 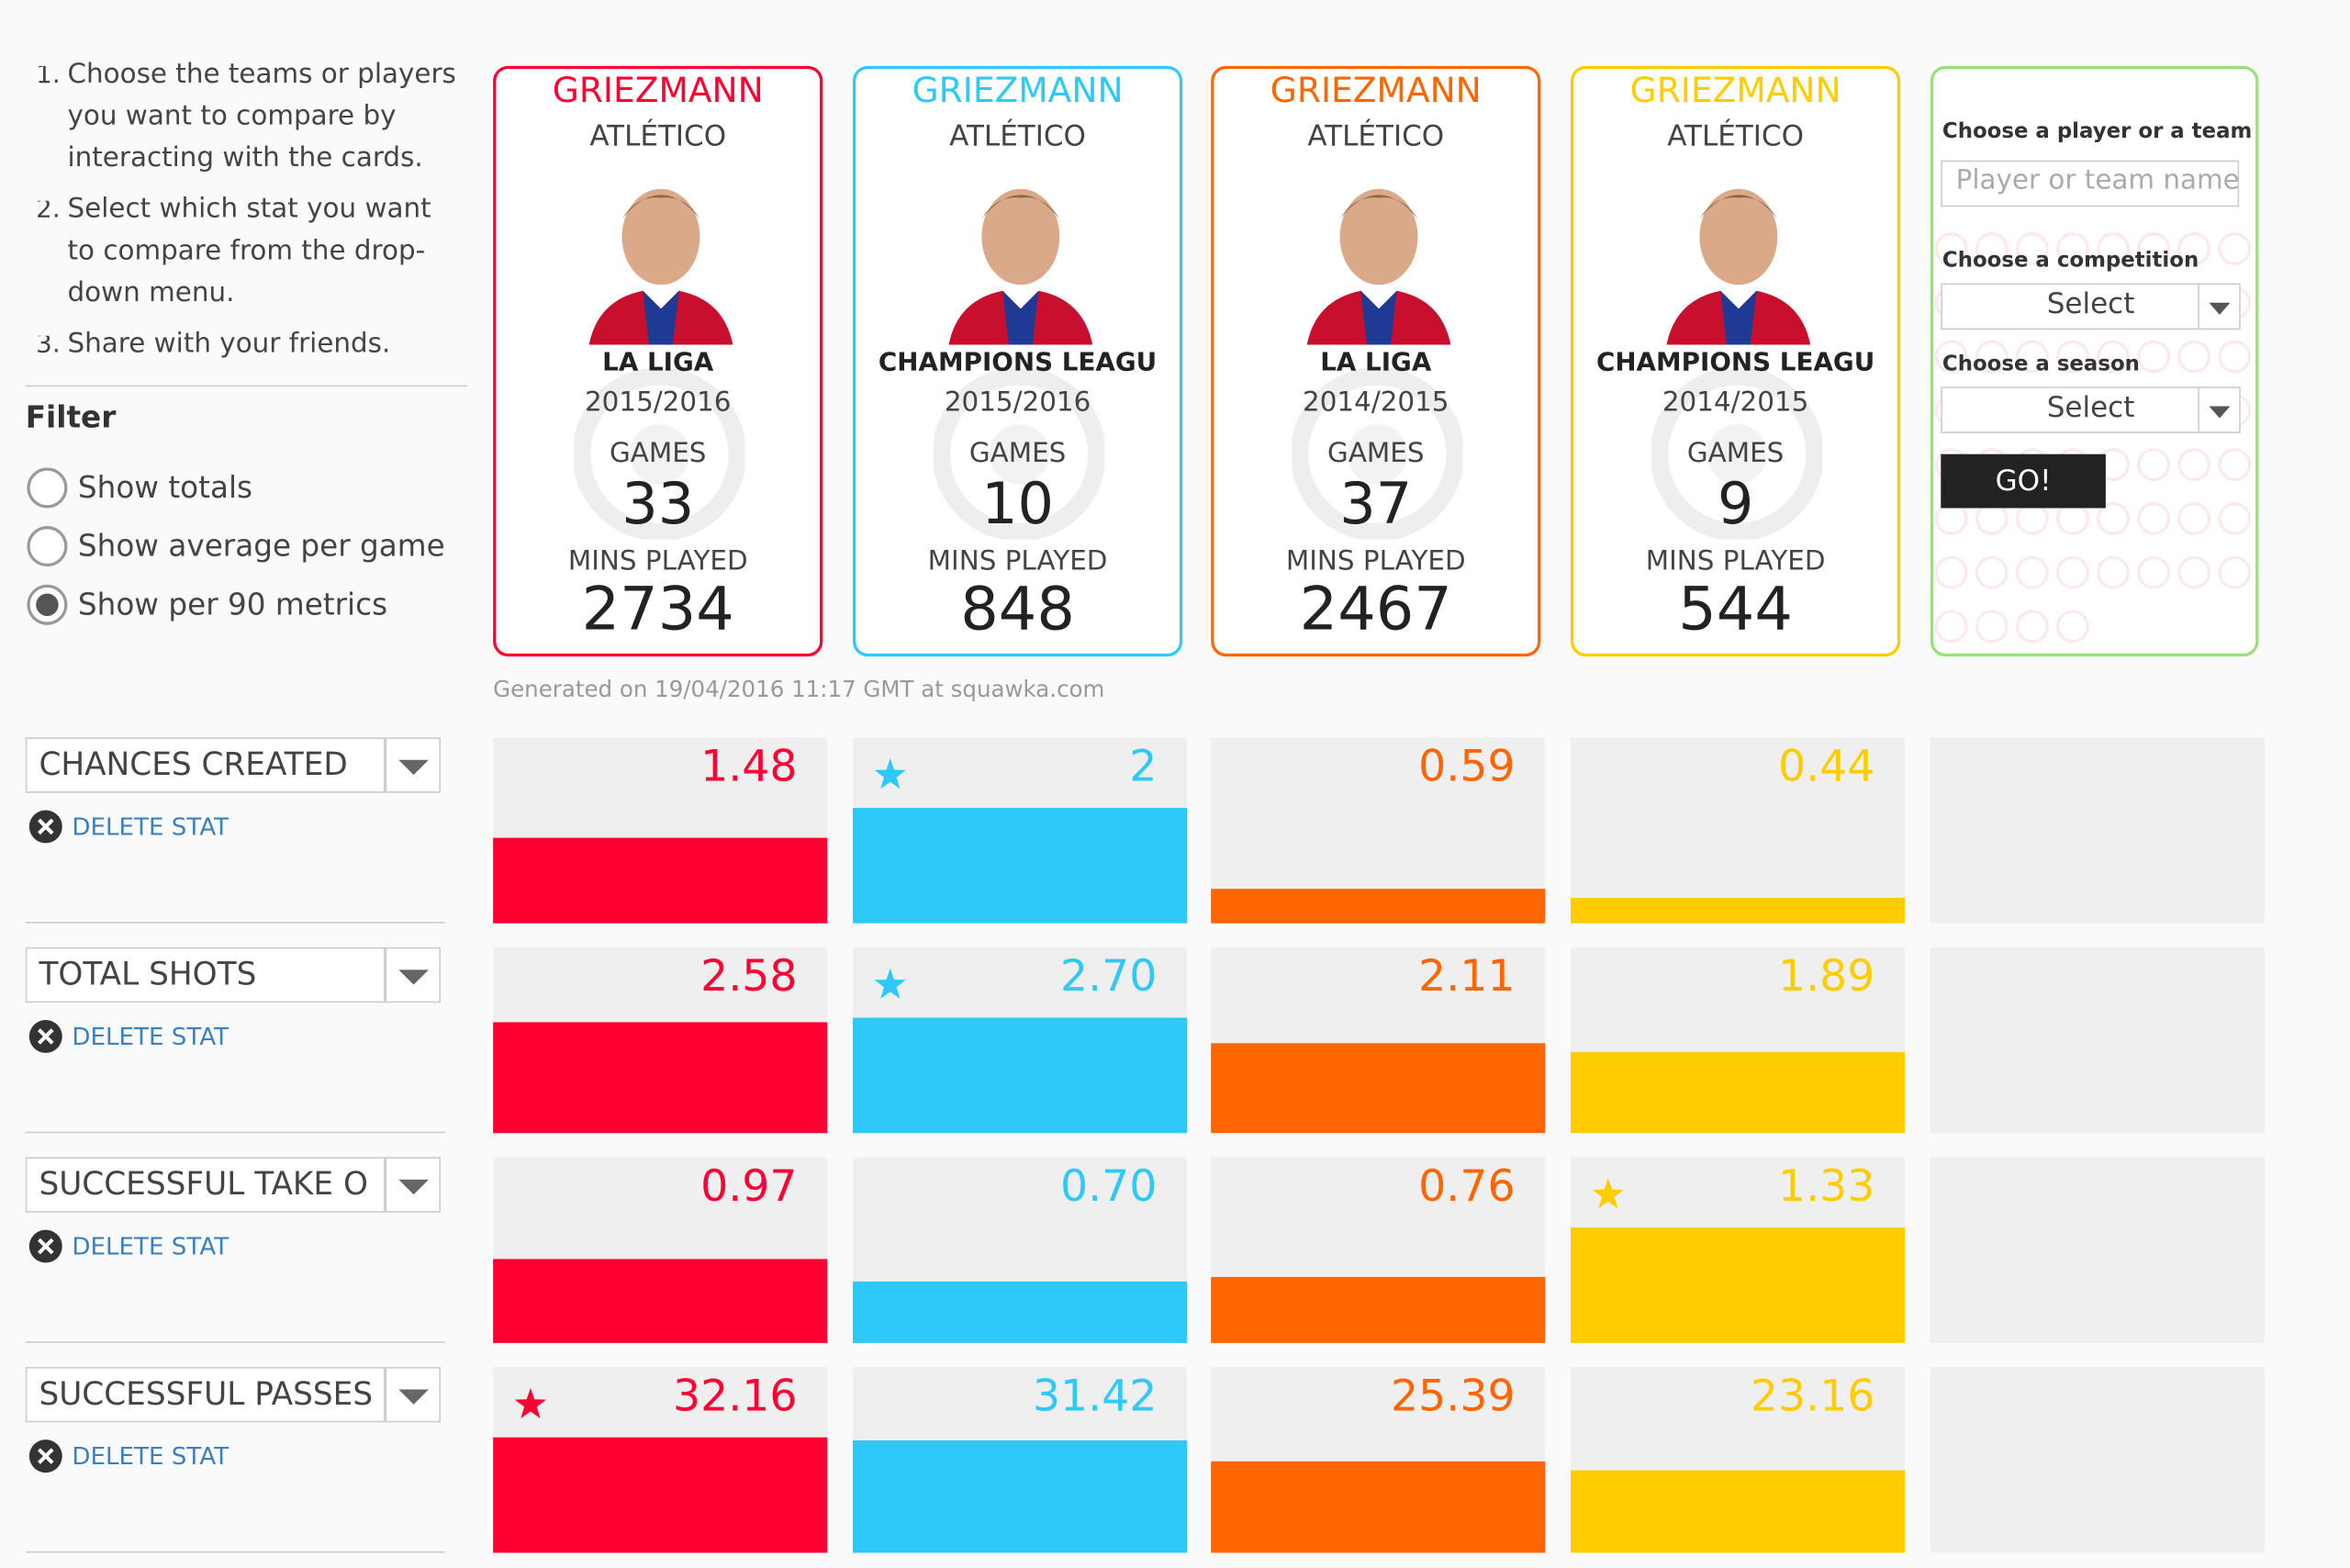 What do you see at coordinates (205, 974) in the screenshot?
I see `stat-dropdown: TOTAL SHOTS` at bounding box center [205, 974].